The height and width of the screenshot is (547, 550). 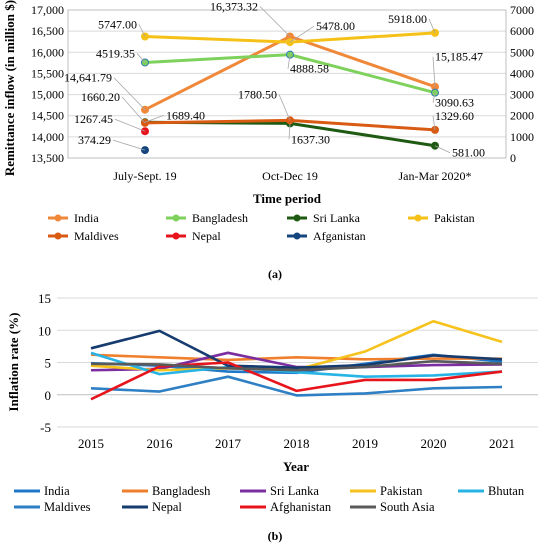 I want to click on right-axis-tick-label: 2000, so click(x=522, y=116).